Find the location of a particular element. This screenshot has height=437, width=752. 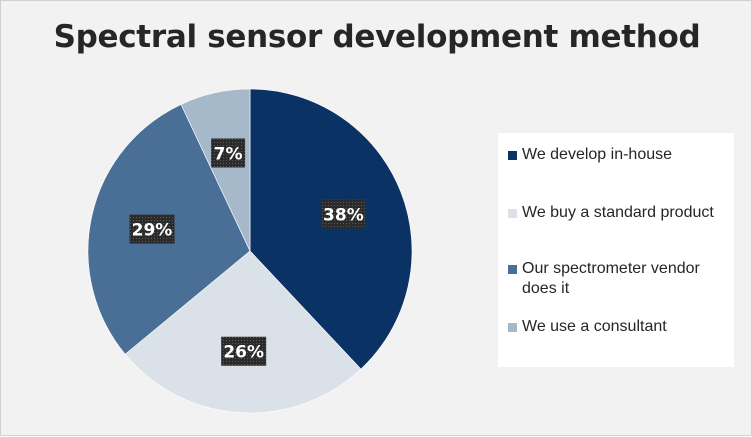

pie-slice-in-house is located at coordinates (331, 229).